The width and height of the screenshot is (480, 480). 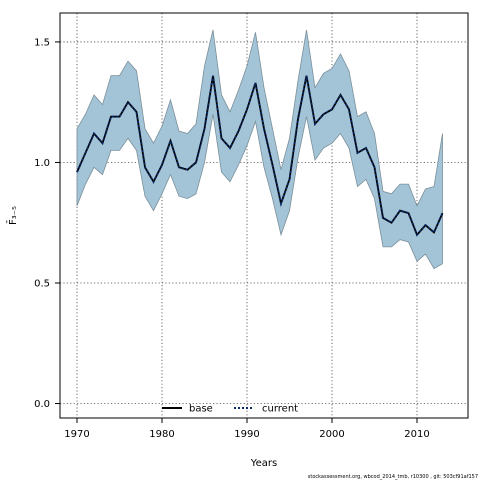 What do you see at coordinates (246, 434) in the screenshot?
I see `x-tick-label: 1990` at bounding box center [246, 434].